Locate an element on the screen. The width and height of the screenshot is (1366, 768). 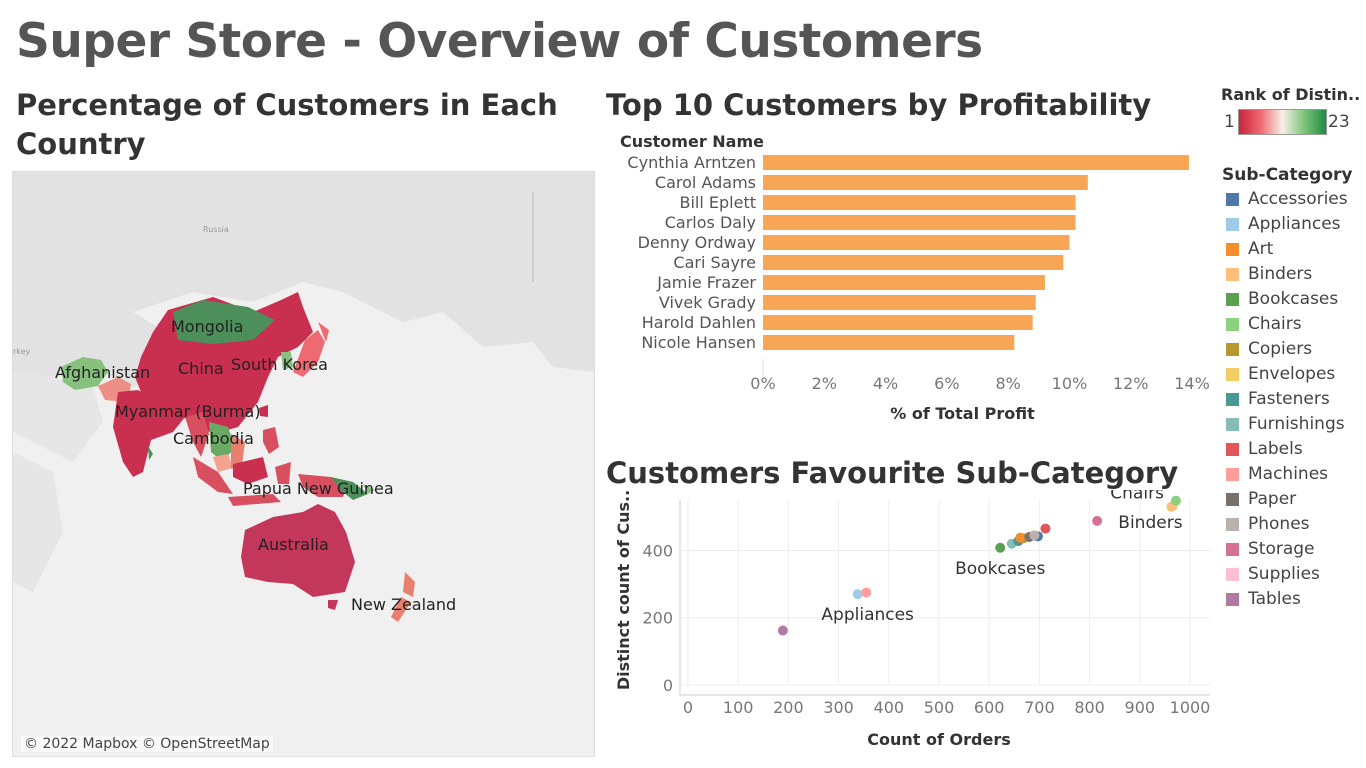
map-label-australia: Australia is located at coordinates (293, 544).